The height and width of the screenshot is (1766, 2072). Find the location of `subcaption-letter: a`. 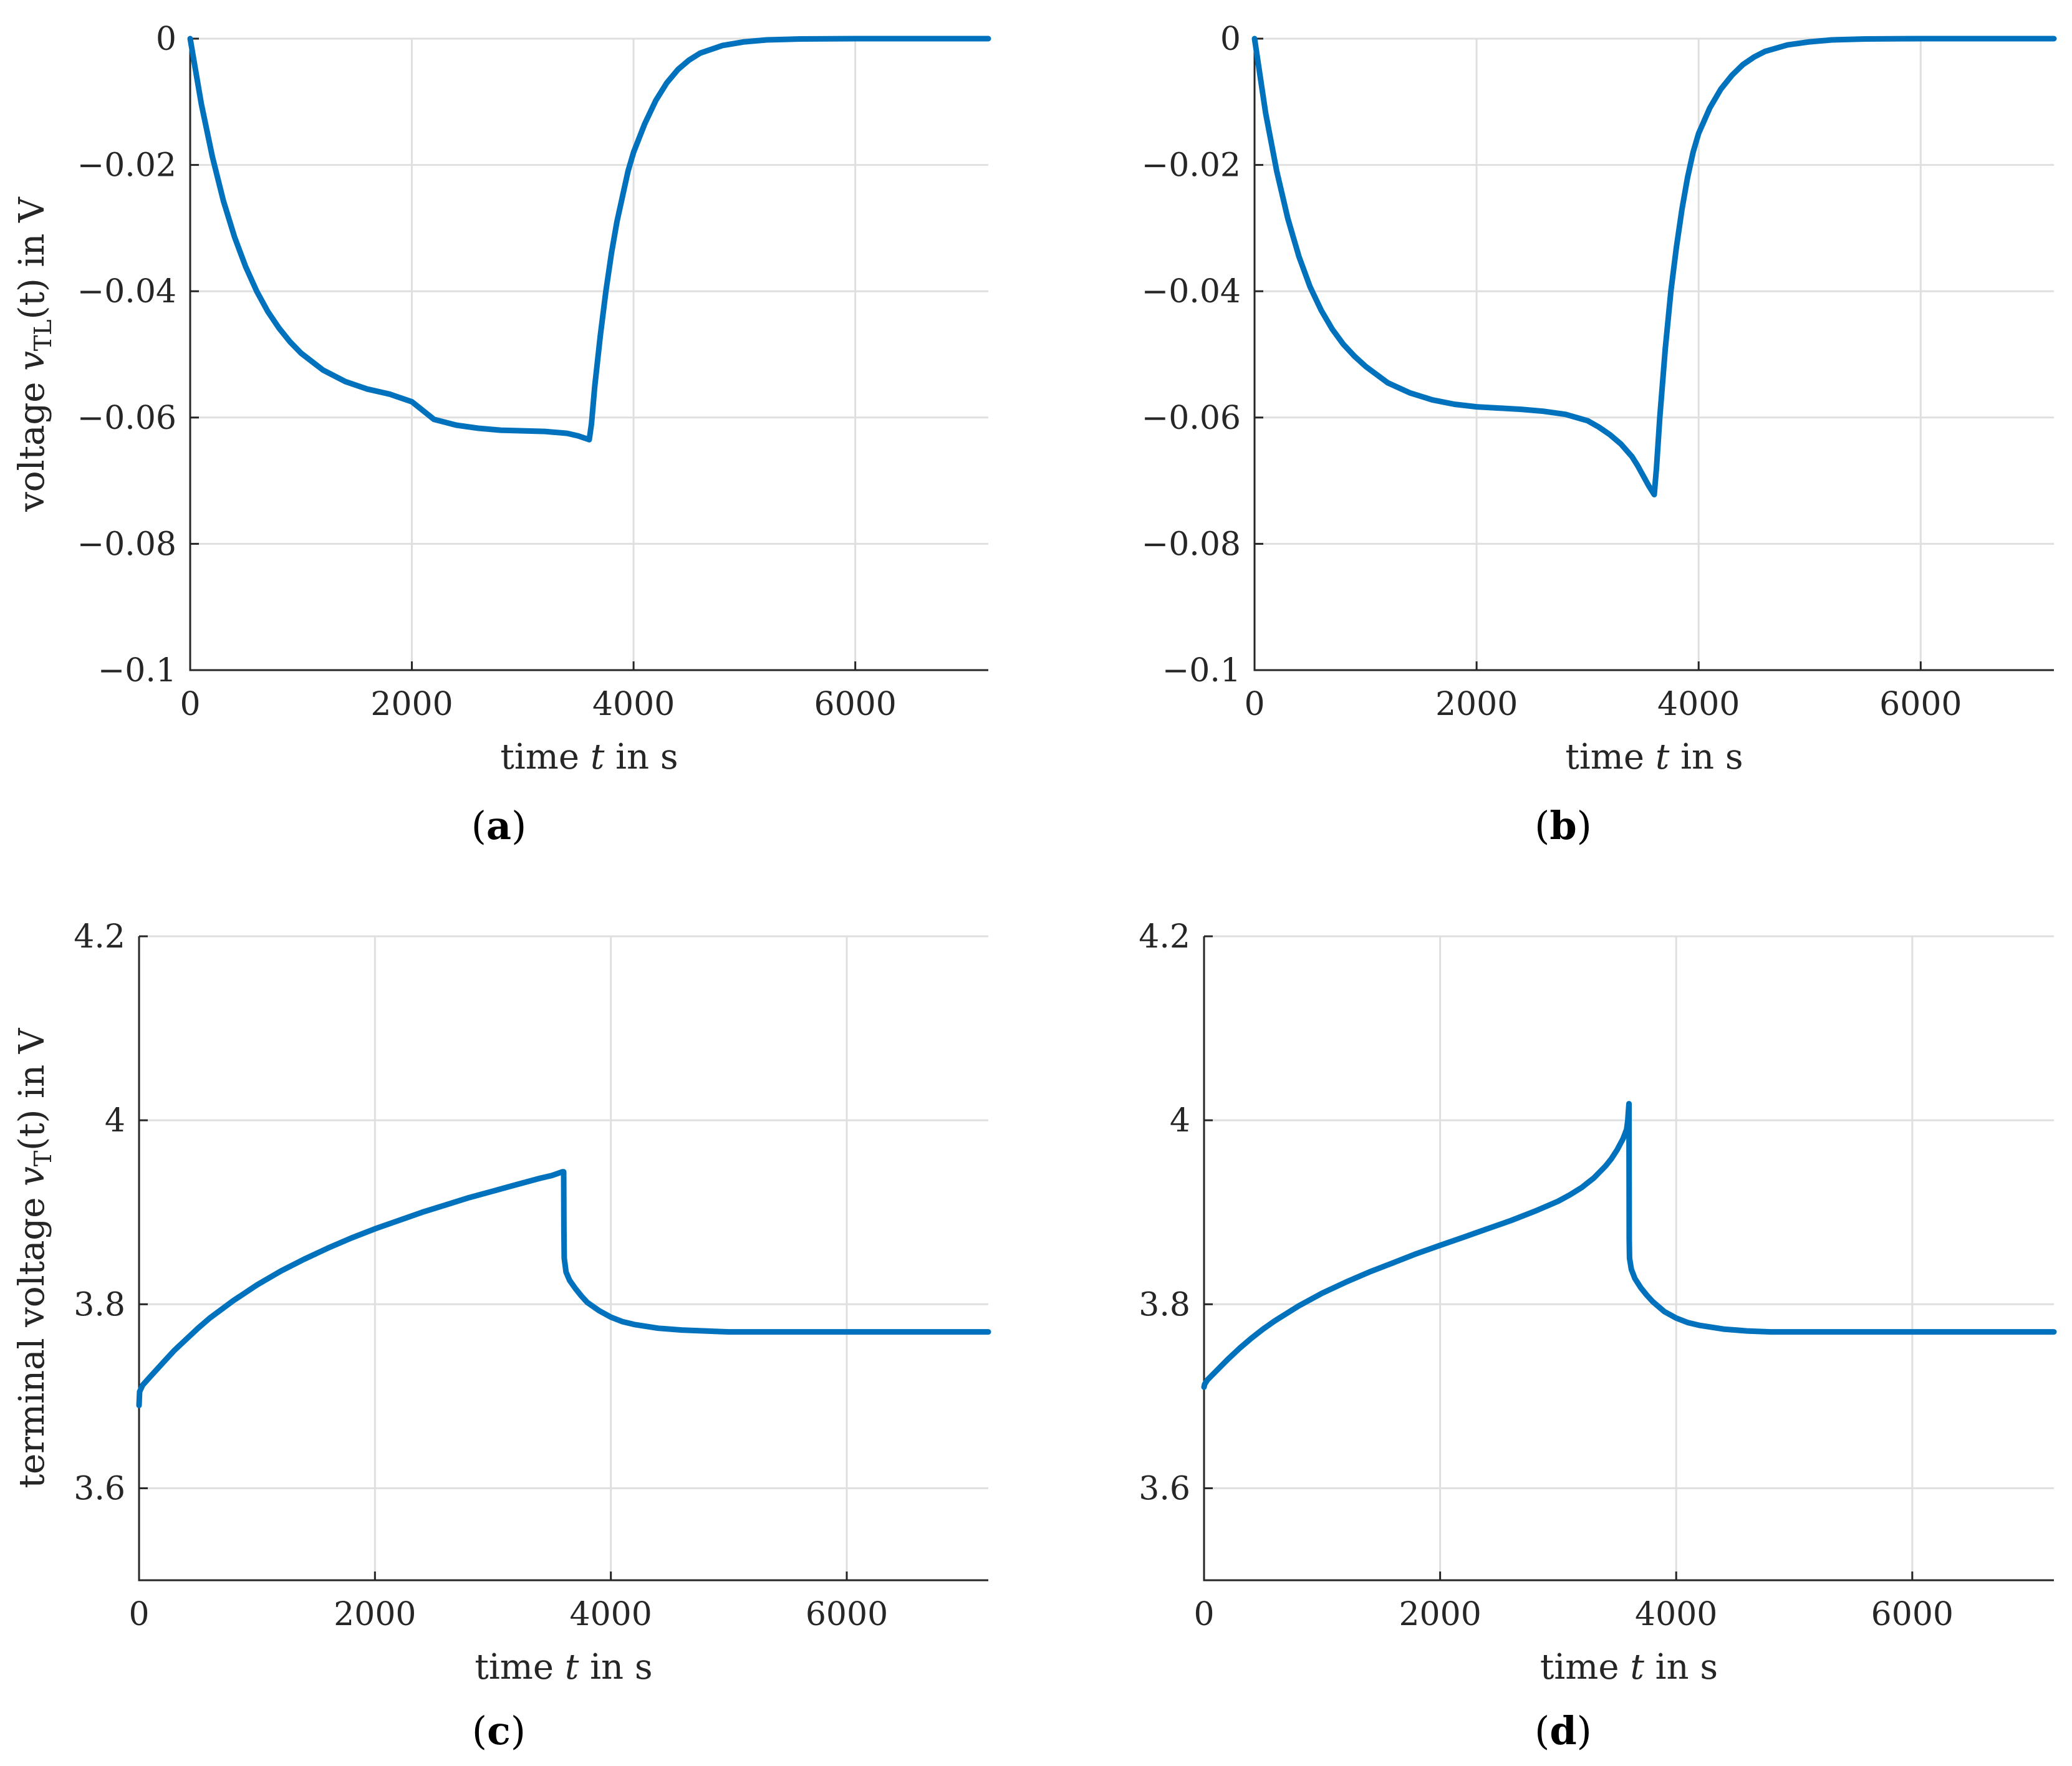

subcaption-letter: a is located at coordinates (498, 825).